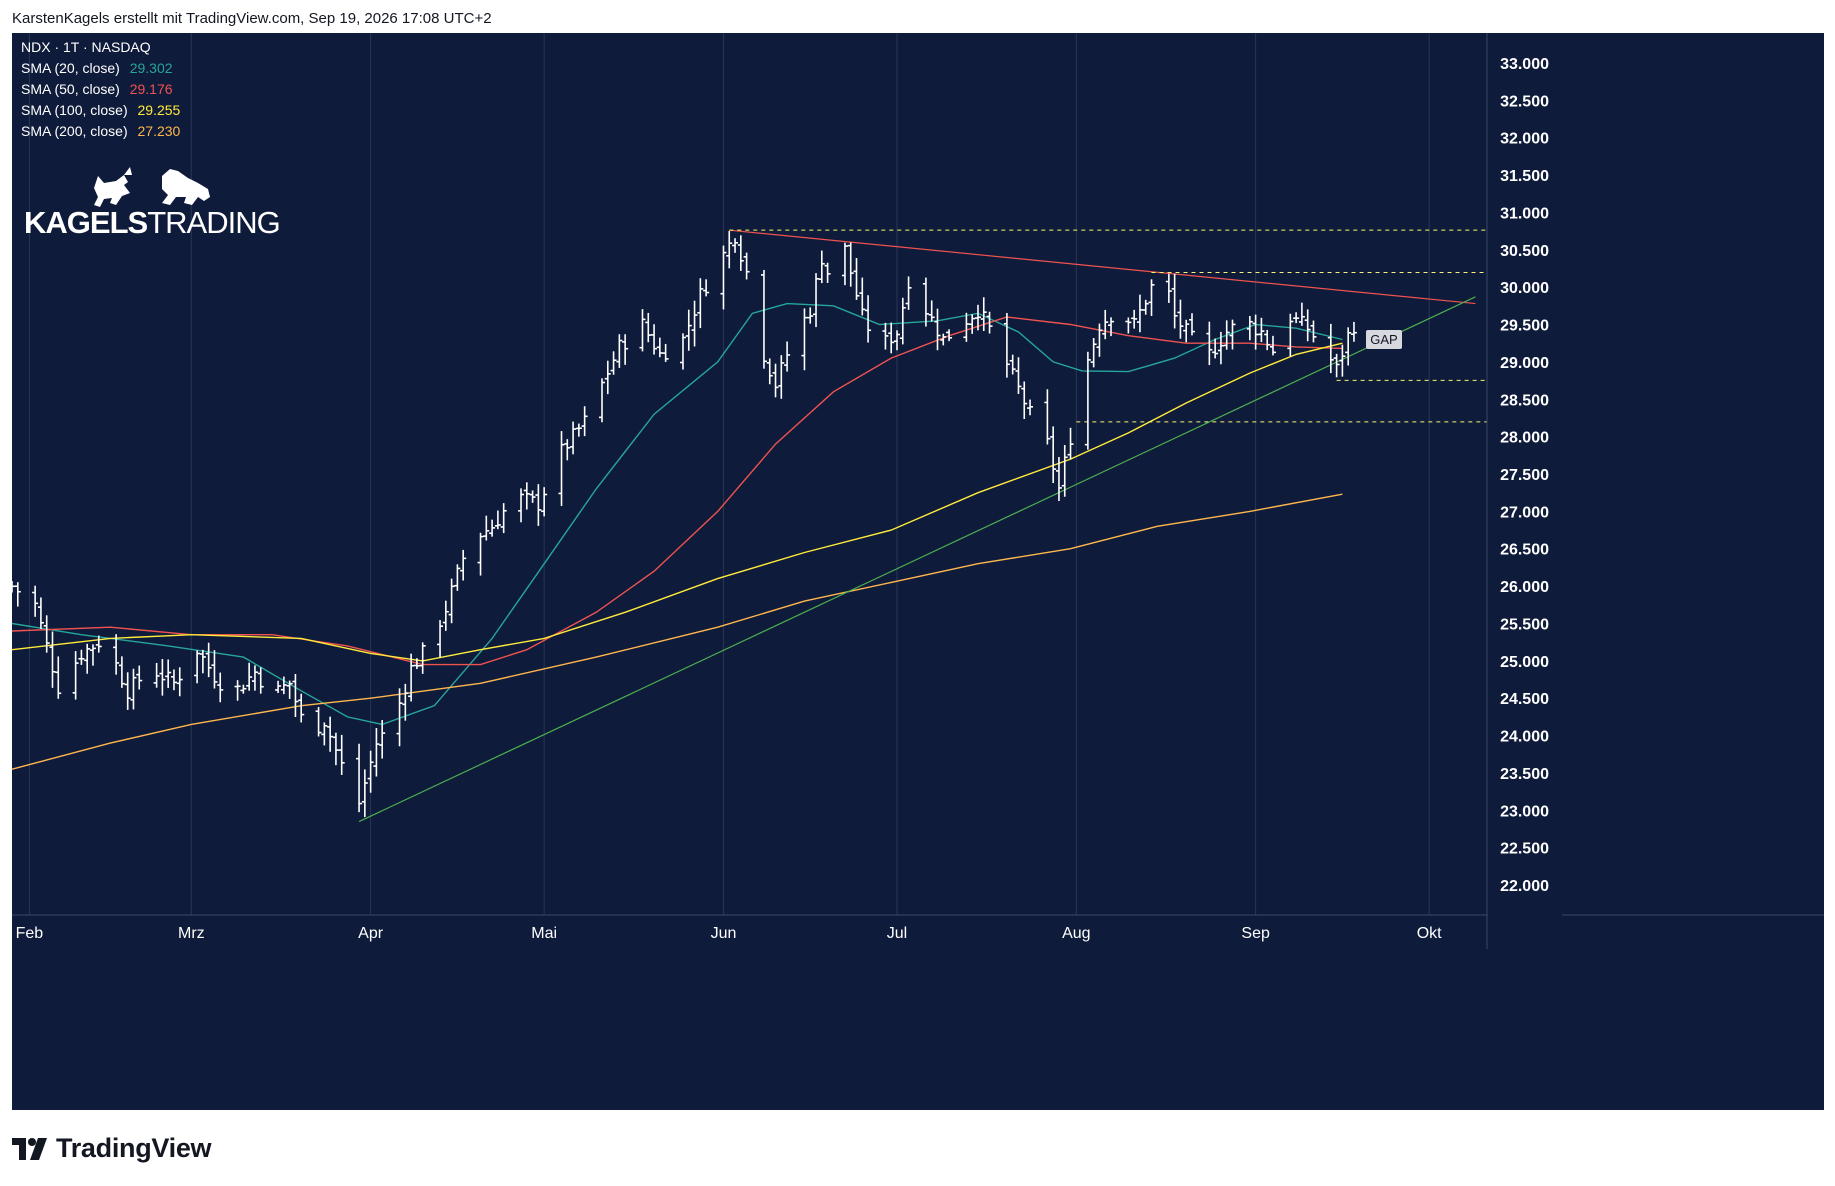  I want to click on x-tick-label: Aug, so click(1076, 933).